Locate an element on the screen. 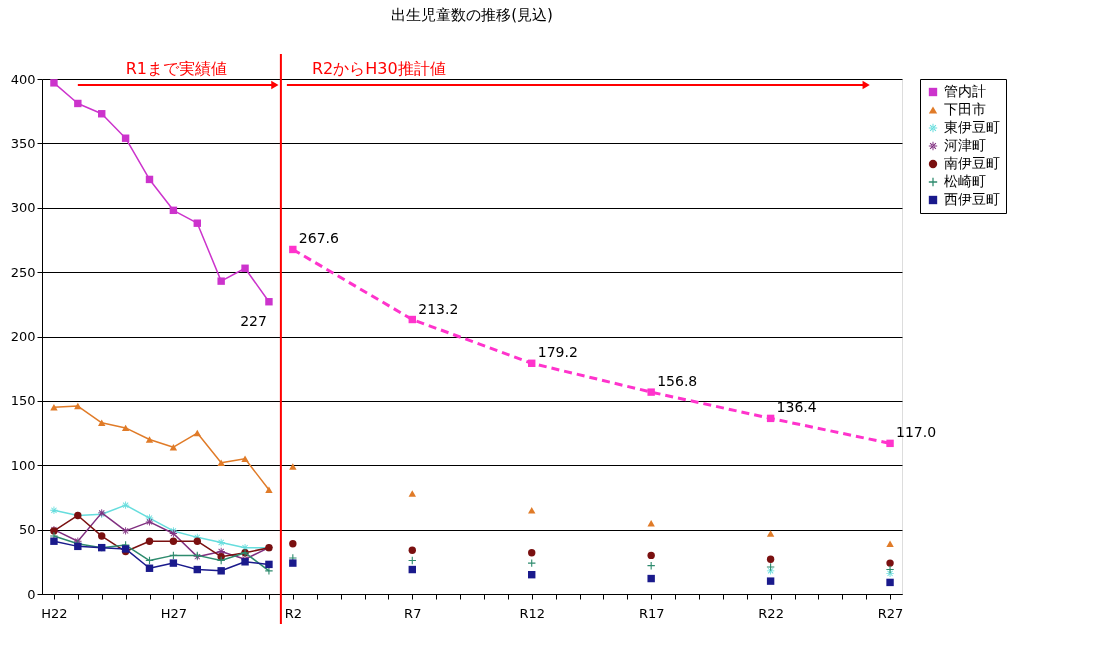 The height and width of the screenshot is (650, 1110). data-label: 267.6 is located at coordinates (319, 238).